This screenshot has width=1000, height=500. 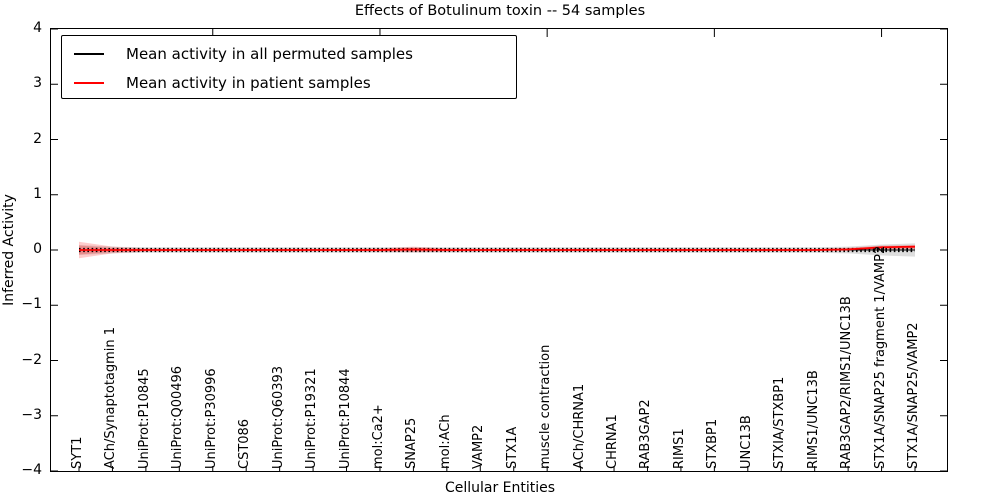 What do you see at coordinates (31, 414) in the screenshot?
I see `y-tick-label: −3` at bounding box center [31, 414].